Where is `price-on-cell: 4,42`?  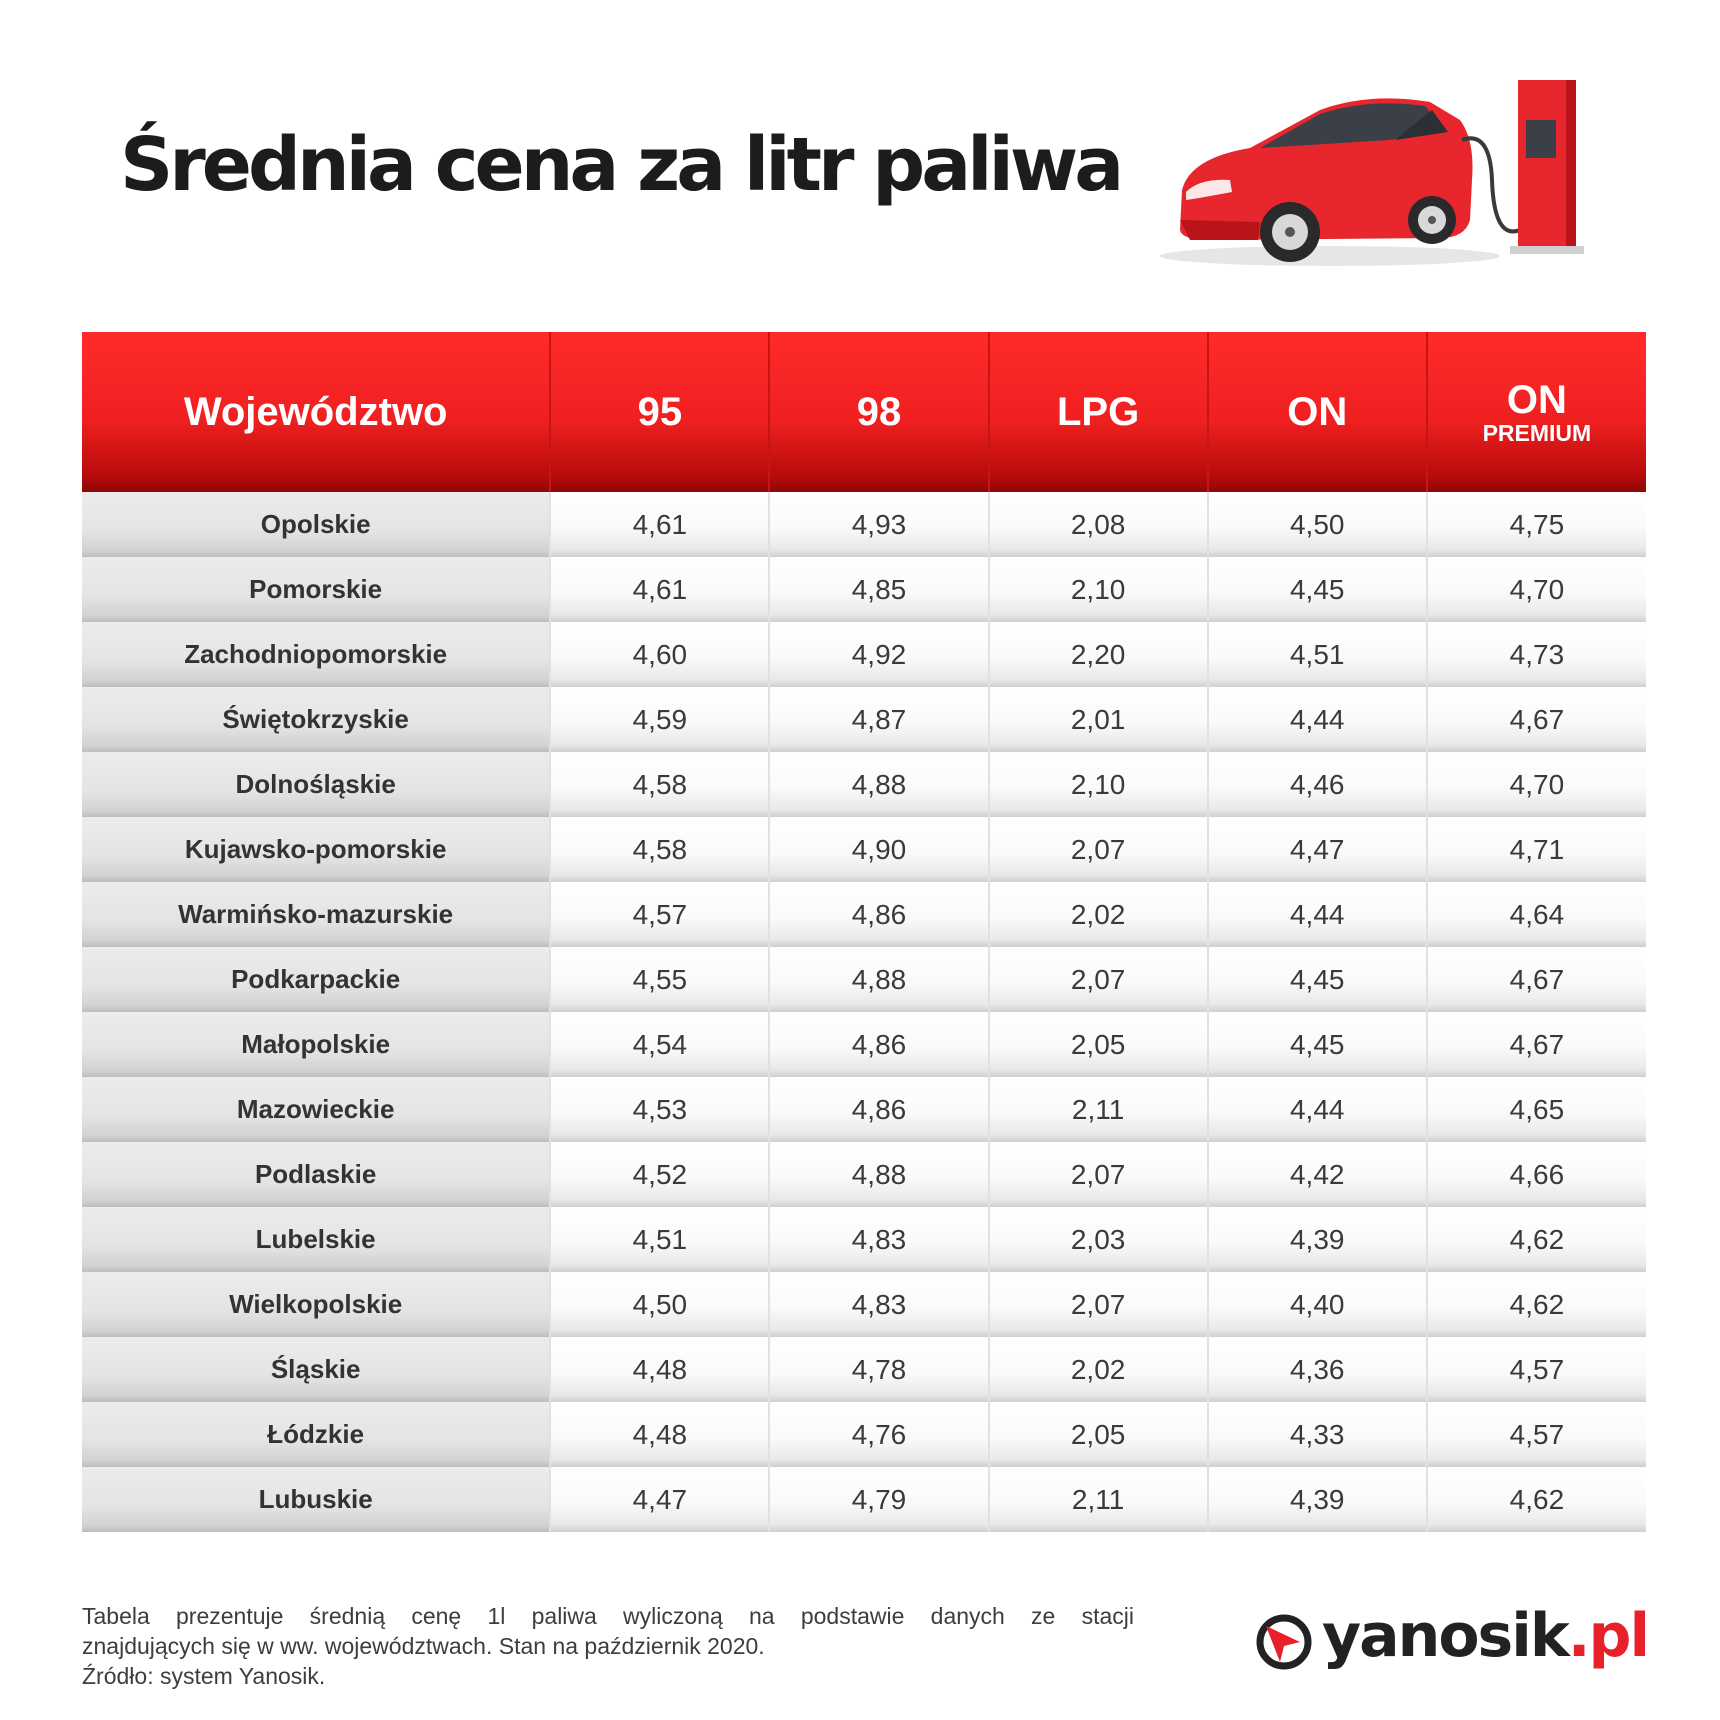 price-on-cell: 4,42 is located at coordinates (1316, 1174).